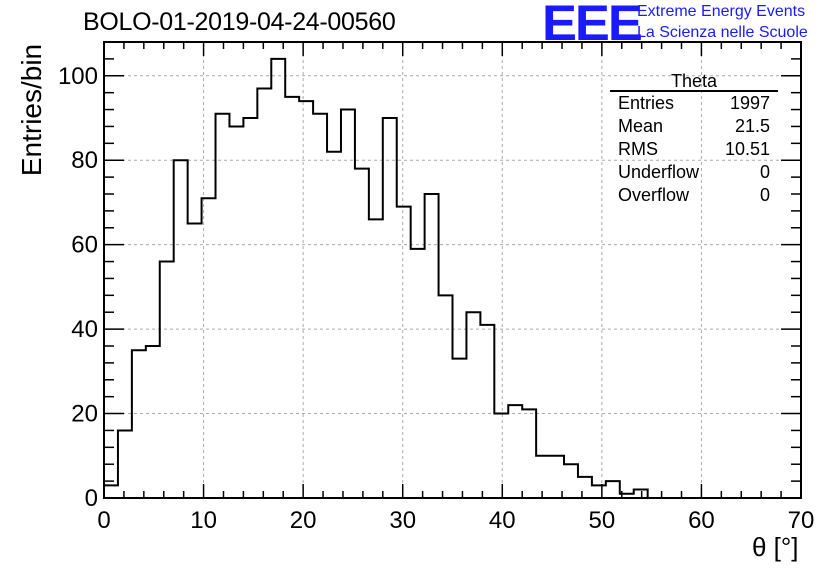  Describe the element at coordinates (84, 245) in the screenshot. I see `y-tick-label: 60` at that location.